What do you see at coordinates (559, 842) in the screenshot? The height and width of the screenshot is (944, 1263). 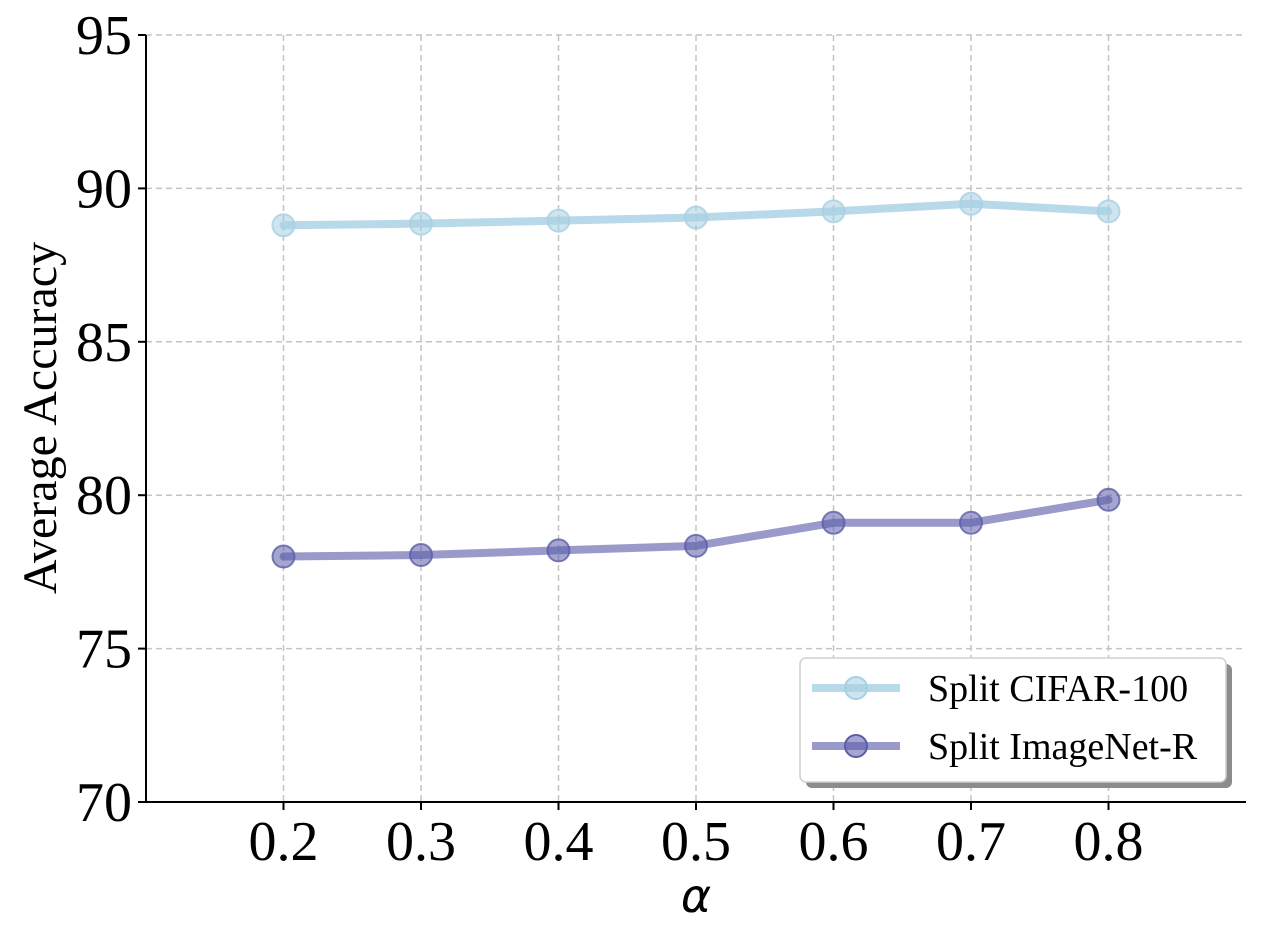 I see `x-tick-label: 0.4` at bounding box center [559, 842].